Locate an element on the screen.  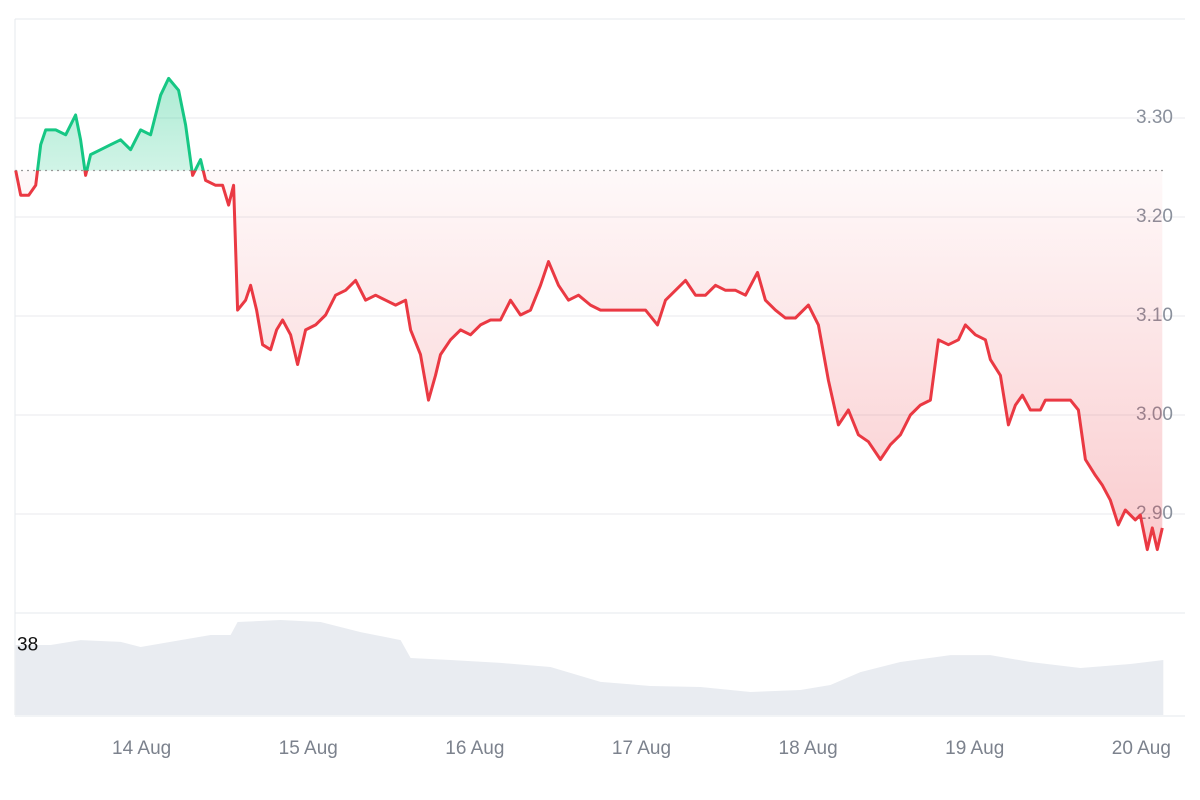
x-tick-label: 19 Aug is located at coordinates (974, 748).